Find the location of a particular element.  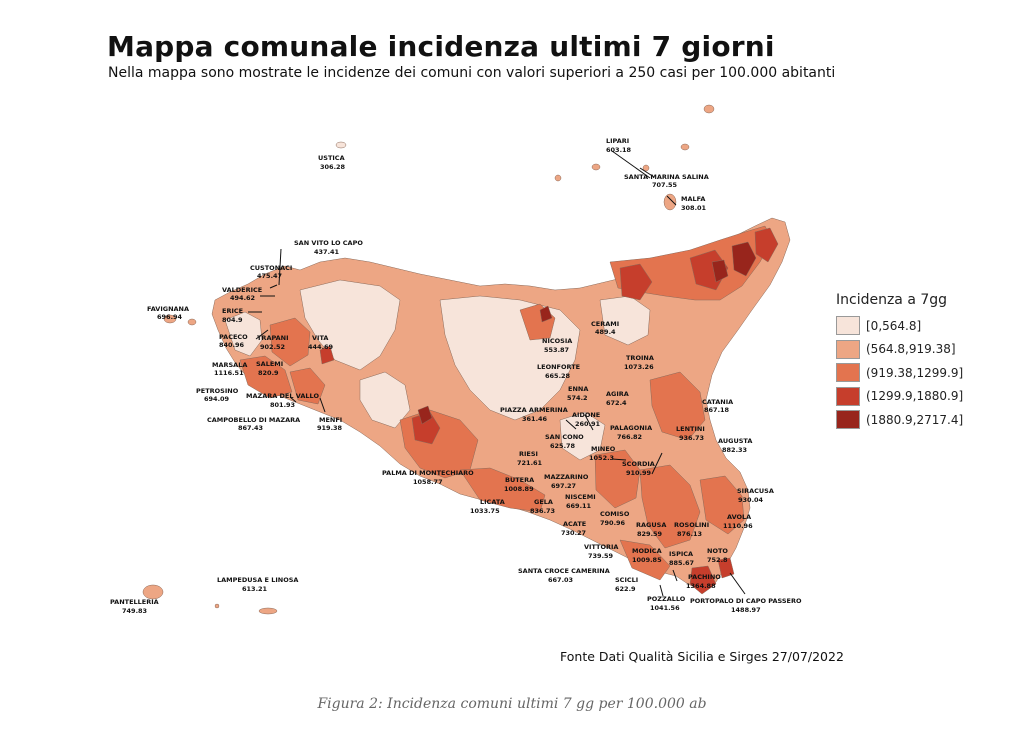

label-santacroce-name: SANTA CROCE CAMERINA is located at coordinates (564, 571).